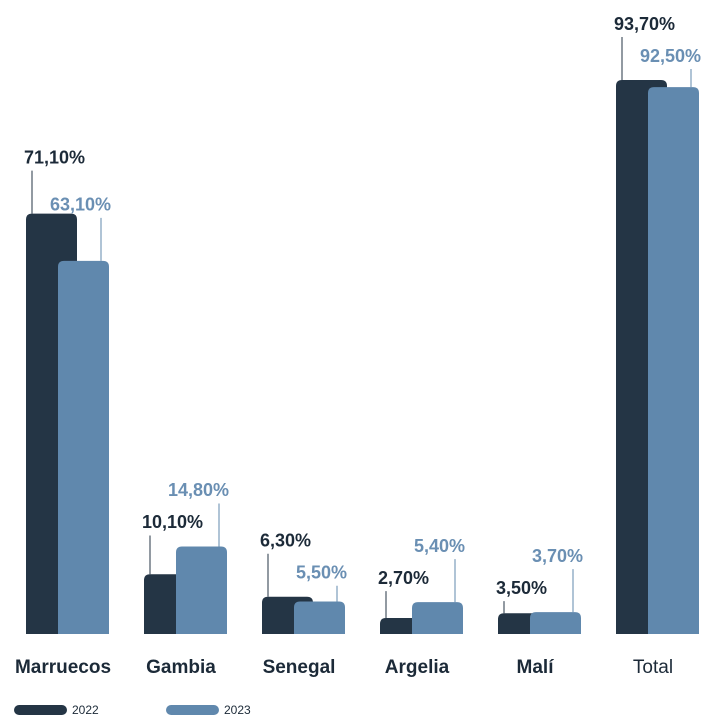 The image size is (705, 716). What do you see at coordinates (85, 709) in the screenshot?
I see `legend-label: 2022` at bounding box center [85, 709].